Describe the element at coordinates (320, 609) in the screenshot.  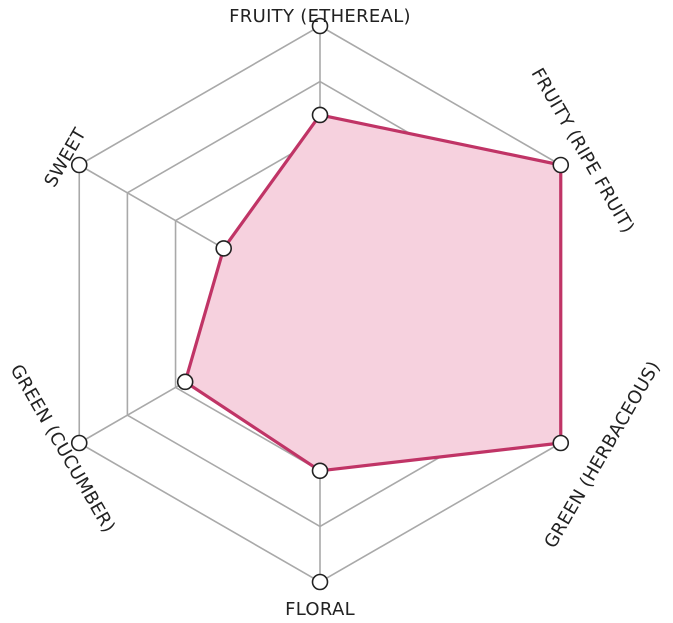
I see `axis-label-4: FLORAL` at that location.